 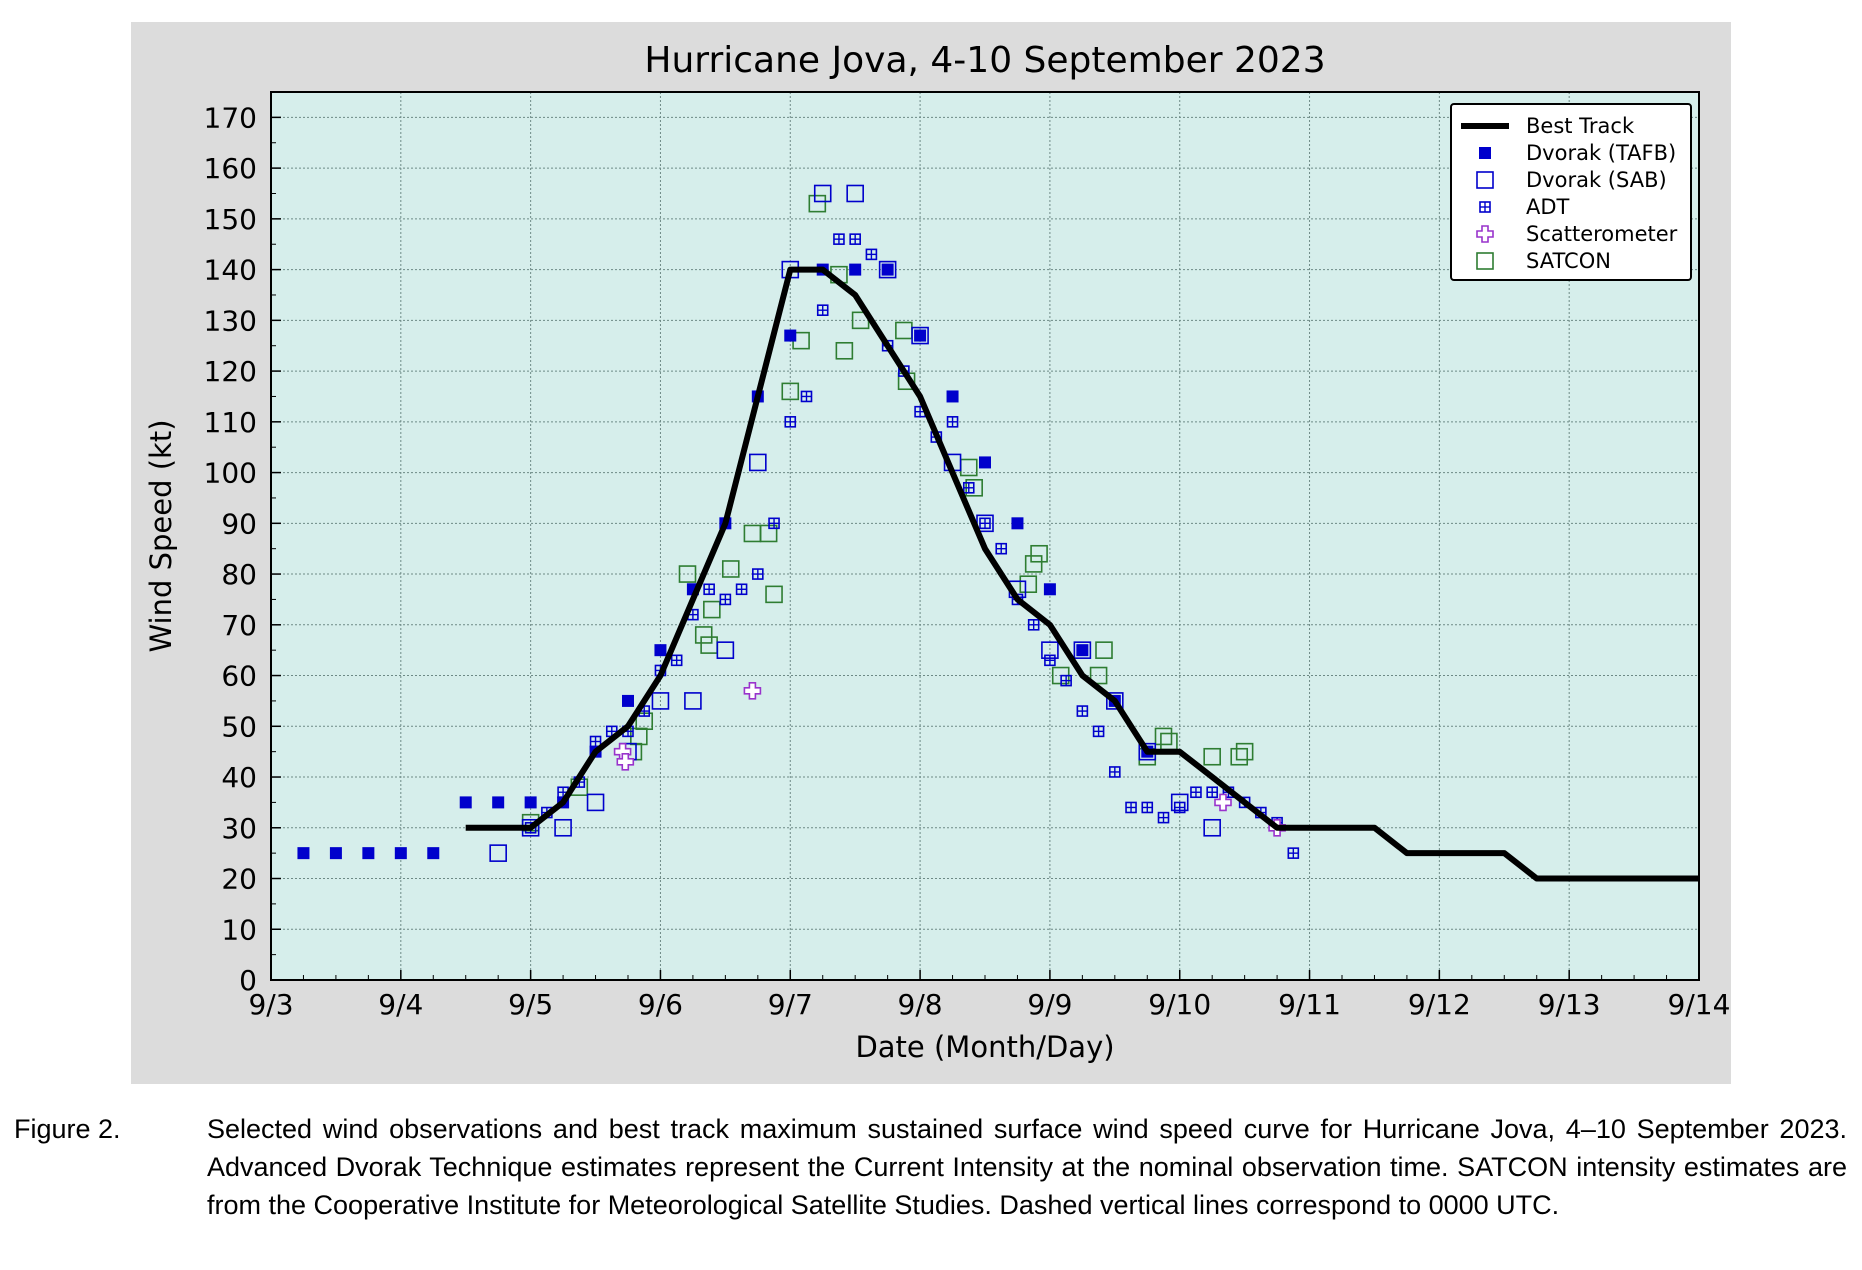 What do you see at coordinates (230, 422) in the screenshot?
I see `y-tick-label: 110` at bounding box center [230, 422].